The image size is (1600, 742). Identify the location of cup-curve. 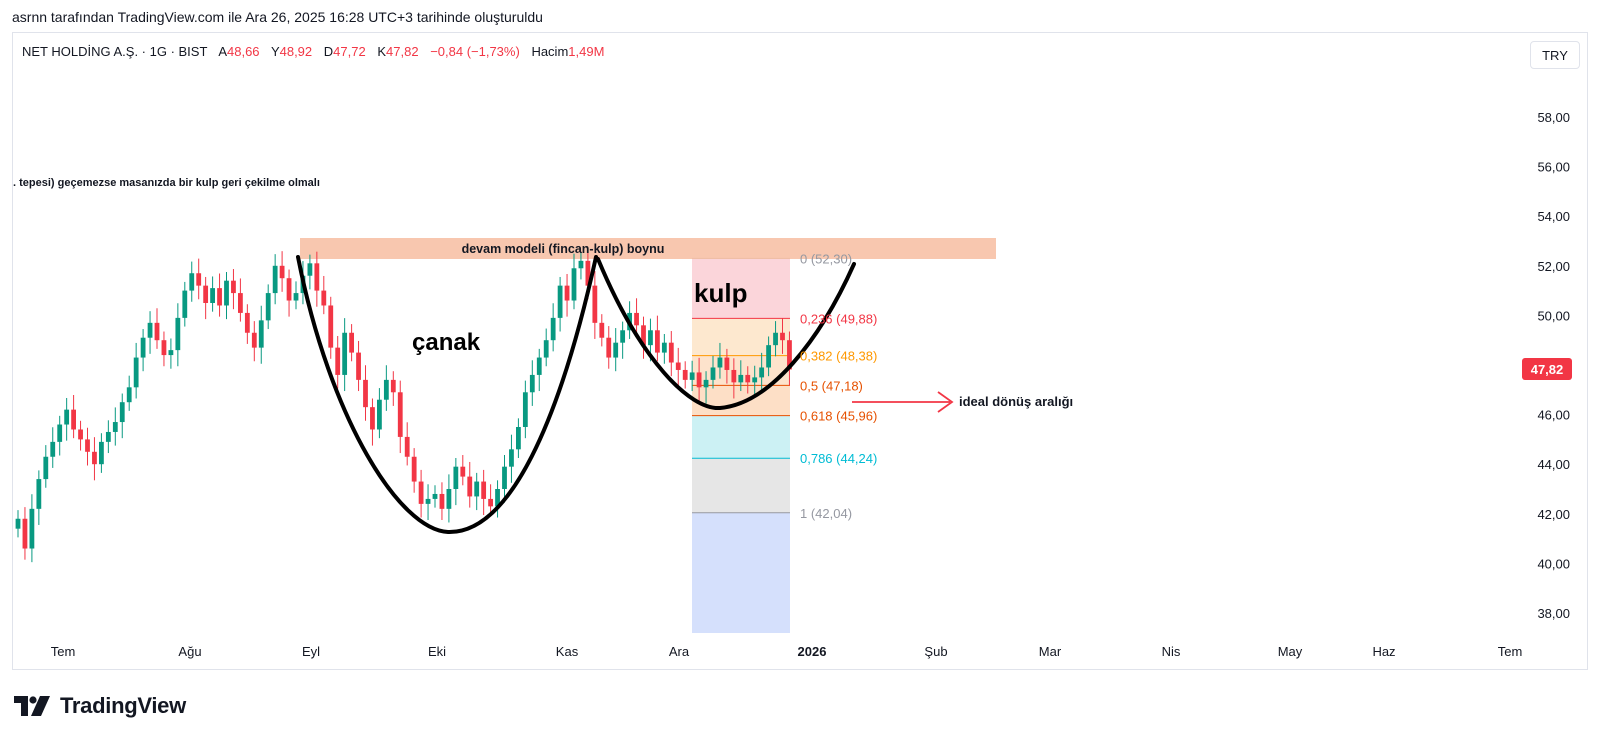
(447, 395).